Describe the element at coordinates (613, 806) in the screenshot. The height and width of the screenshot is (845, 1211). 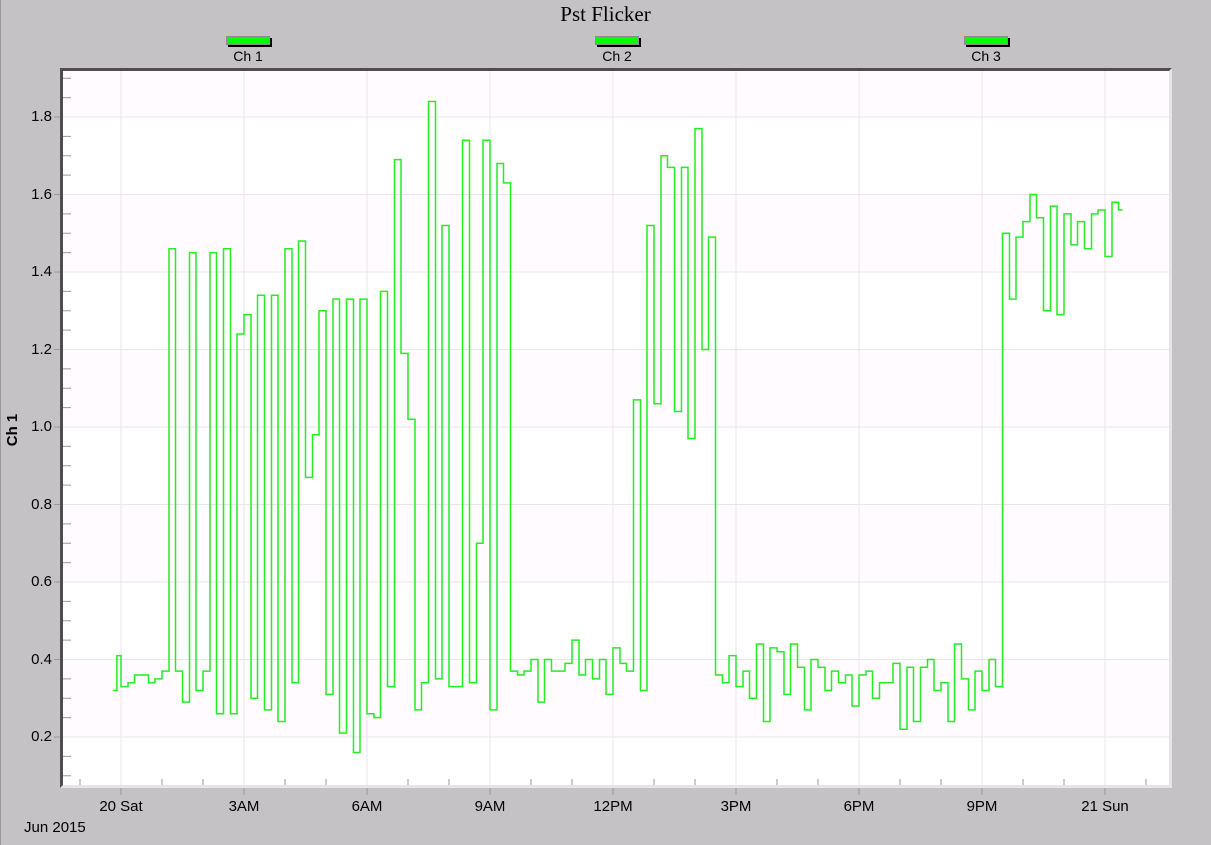
I see `x-tick-label: 12PM` at that location.